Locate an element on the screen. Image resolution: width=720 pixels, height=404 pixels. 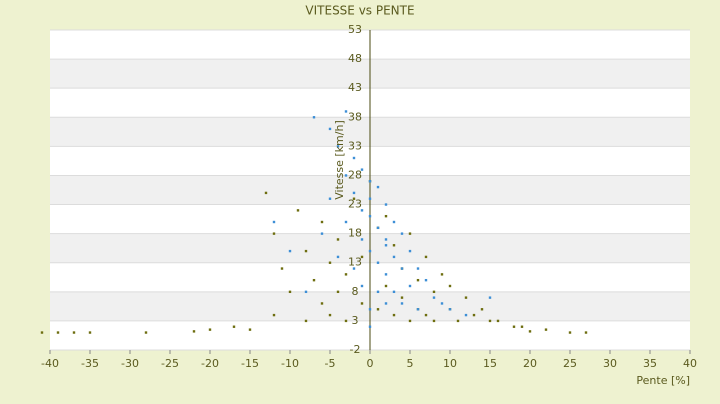
y-axis-label: Vitesse [km/h] is located at coordinates (339, 160).